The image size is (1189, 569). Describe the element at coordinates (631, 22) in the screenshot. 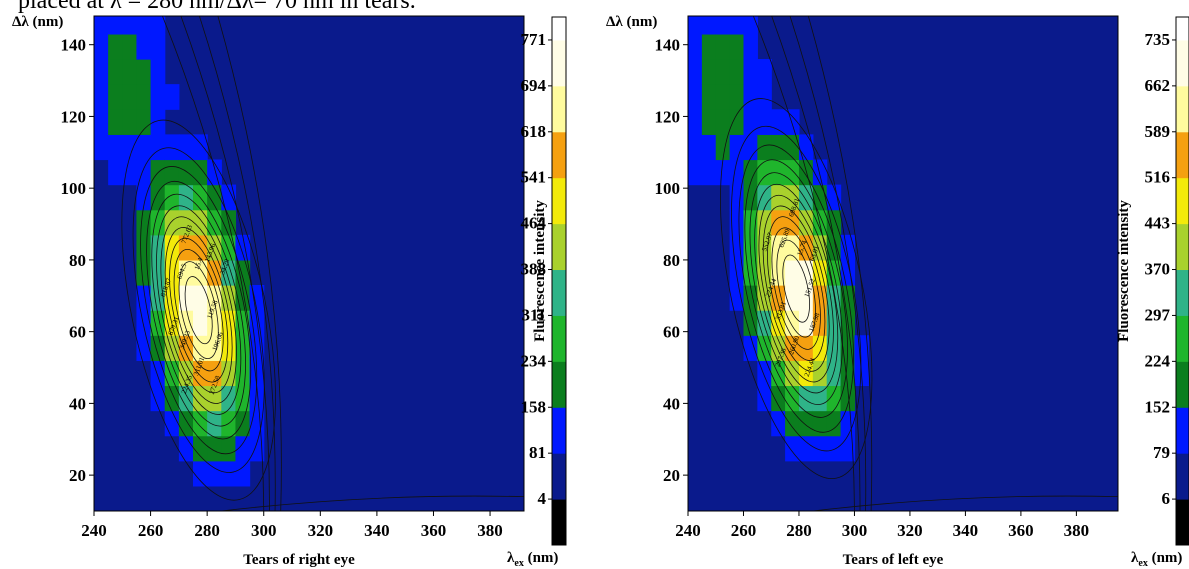

I see `y-axis-label: Δλ (nm)` at that location.